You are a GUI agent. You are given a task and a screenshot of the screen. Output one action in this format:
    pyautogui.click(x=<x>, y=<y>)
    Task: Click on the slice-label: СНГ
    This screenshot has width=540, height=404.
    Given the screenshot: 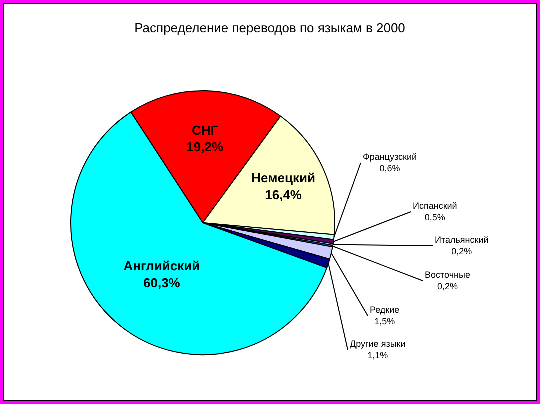 What is the action you would take?
    pyautogui.click(x=205, y=130)
    